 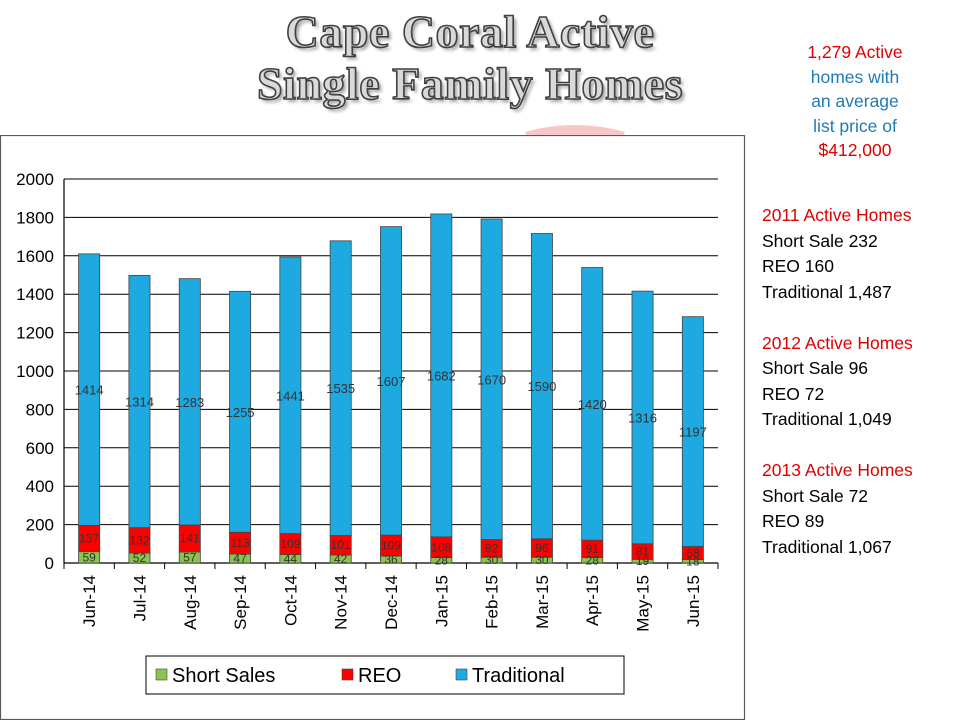 What do you see at coordinates (837, 215) in the screenshot?
I see `stats-heading: 2011 Active Homes` at bounding box center [837, 215].